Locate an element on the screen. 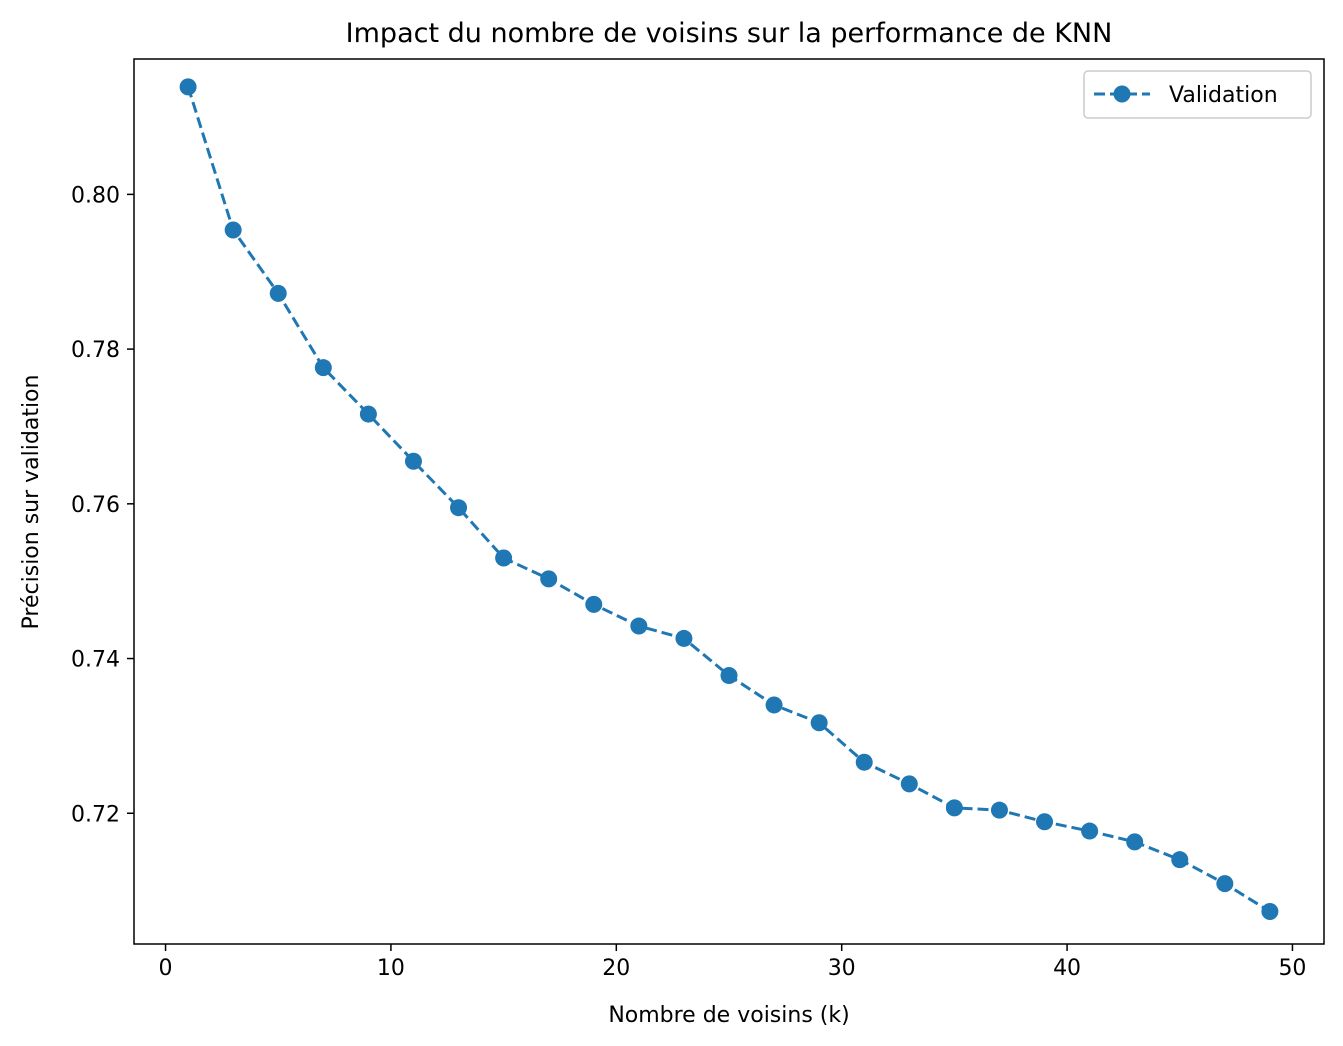 The image size is (1343, 1046). x-tick-label: 10 is located at coordinates (391, 968).